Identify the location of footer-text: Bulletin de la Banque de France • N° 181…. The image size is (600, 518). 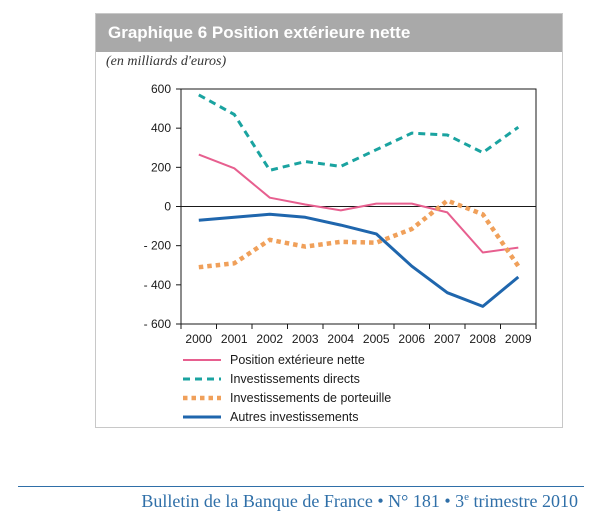
(359, 501).